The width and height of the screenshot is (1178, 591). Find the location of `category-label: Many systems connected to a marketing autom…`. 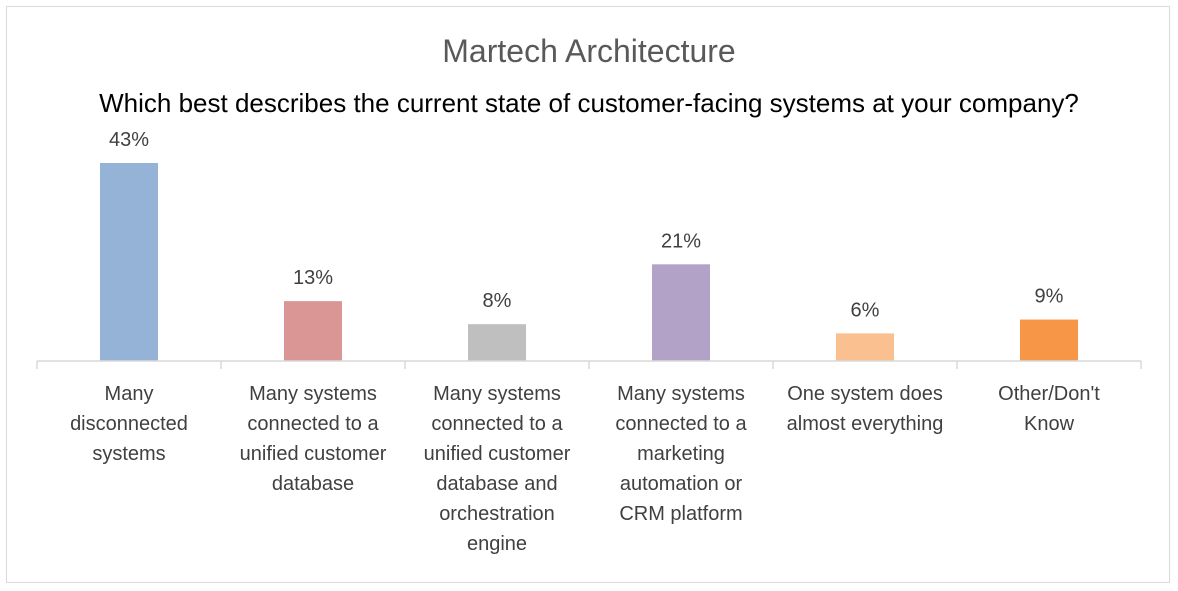

category-label: Many systems connected to a marketing autom… is located at coordinates (681, 454).